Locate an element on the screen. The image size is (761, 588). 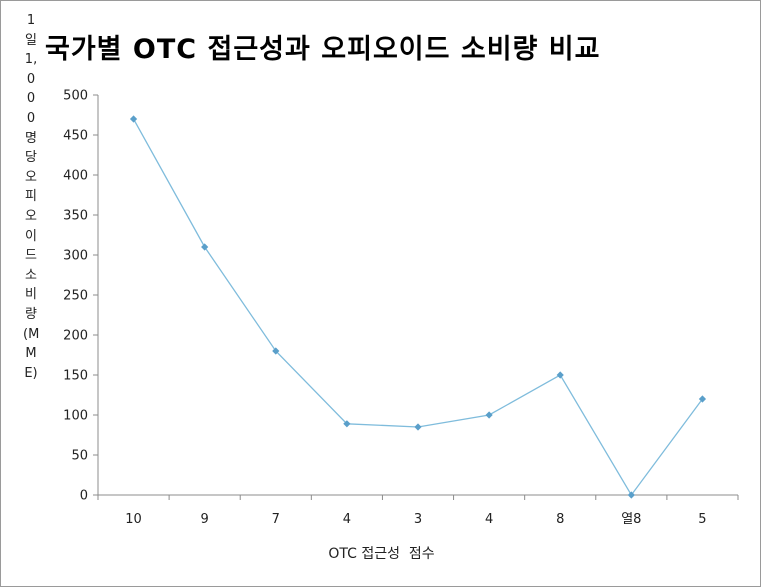
y-tick-label: 150 is located at coordinates (75, 376).